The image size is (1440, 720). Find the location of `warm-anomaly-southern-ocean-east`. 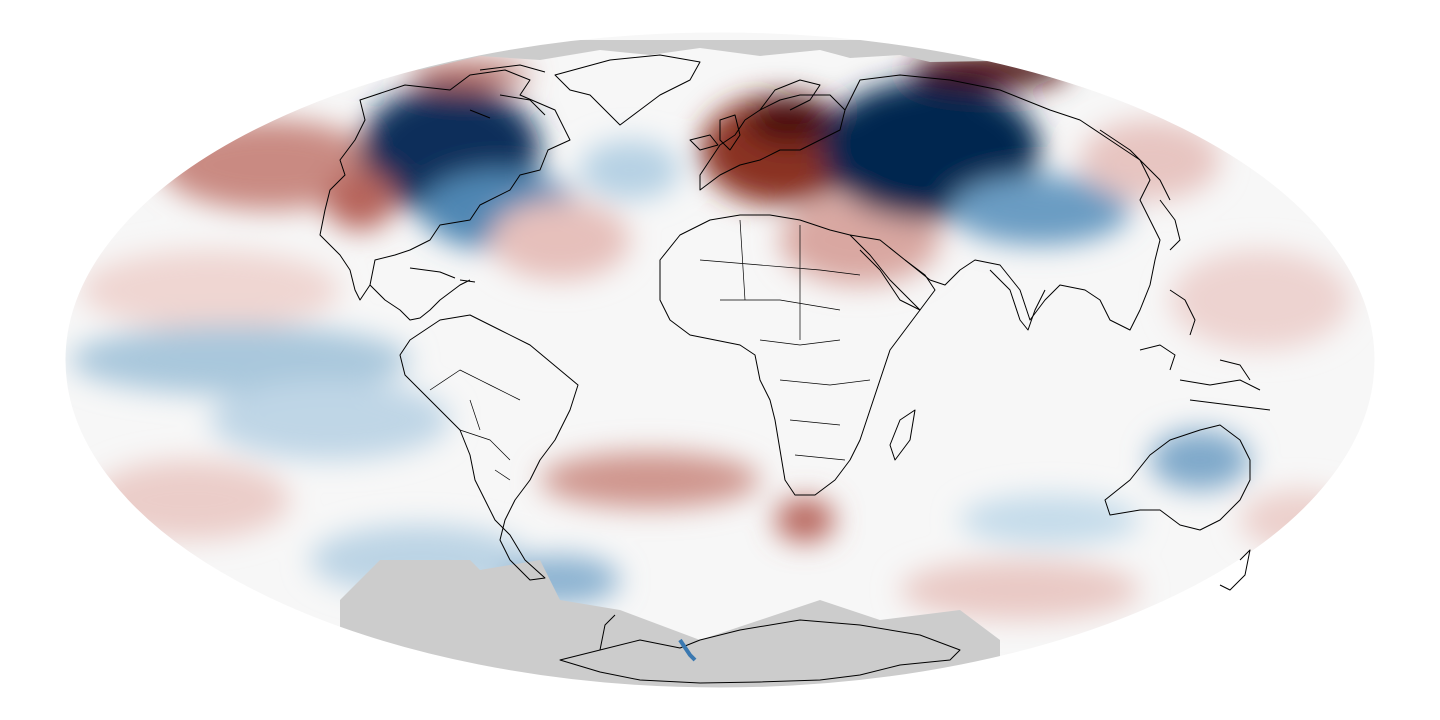

warm-anomaly-southern-ocean-east is located at coordinates (1020, 590).